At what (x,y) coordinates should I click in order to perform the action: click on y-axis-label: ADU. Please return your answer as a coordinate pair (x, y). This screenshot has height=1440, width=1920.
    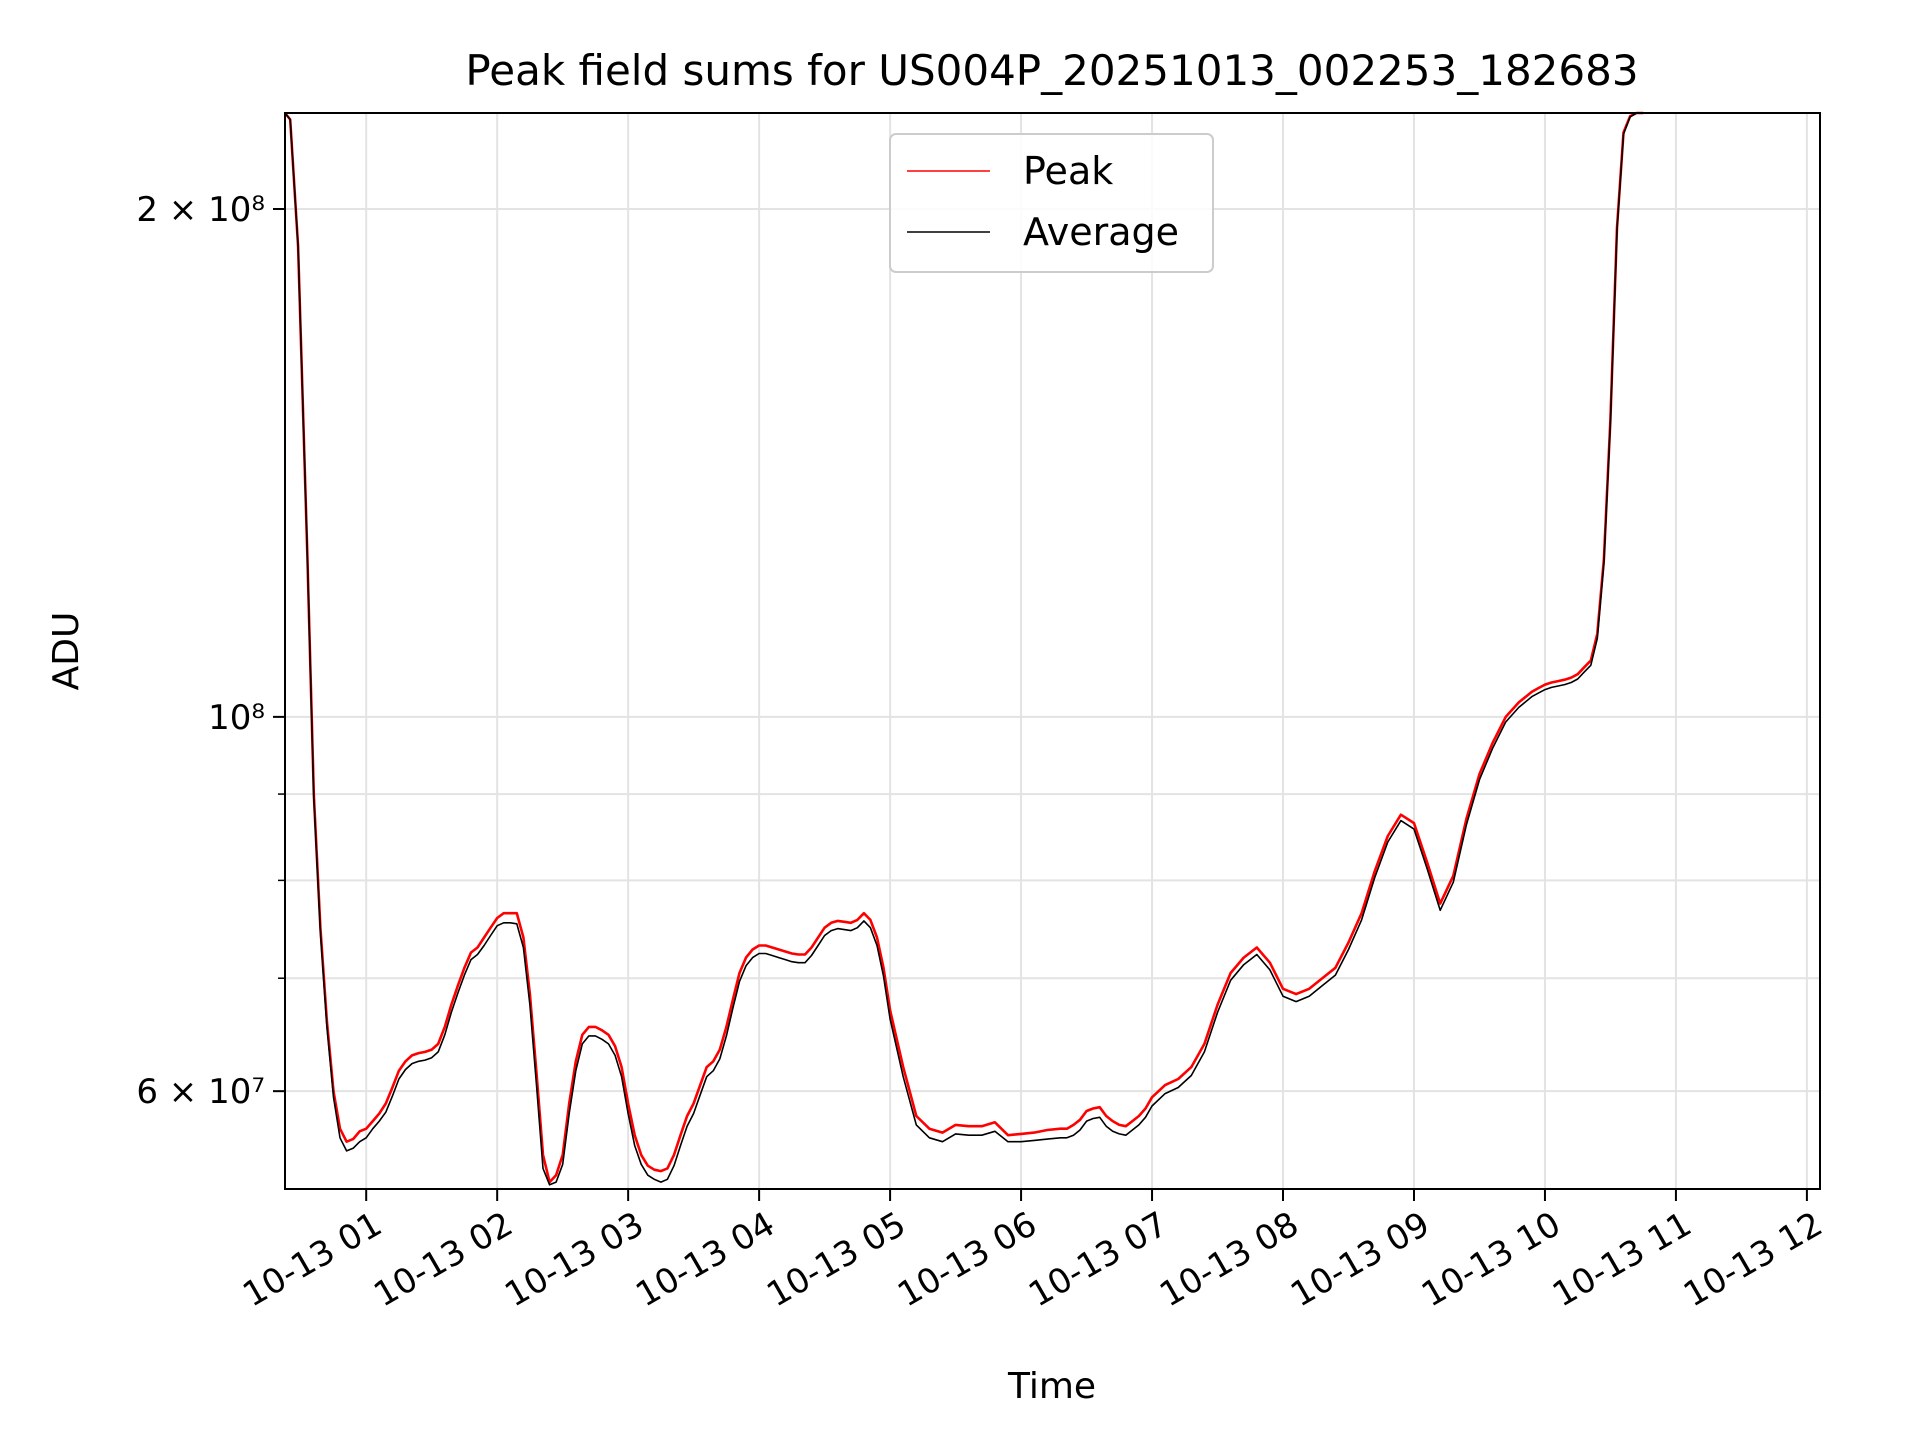
    Looking at the image, I should click on (66, 651).